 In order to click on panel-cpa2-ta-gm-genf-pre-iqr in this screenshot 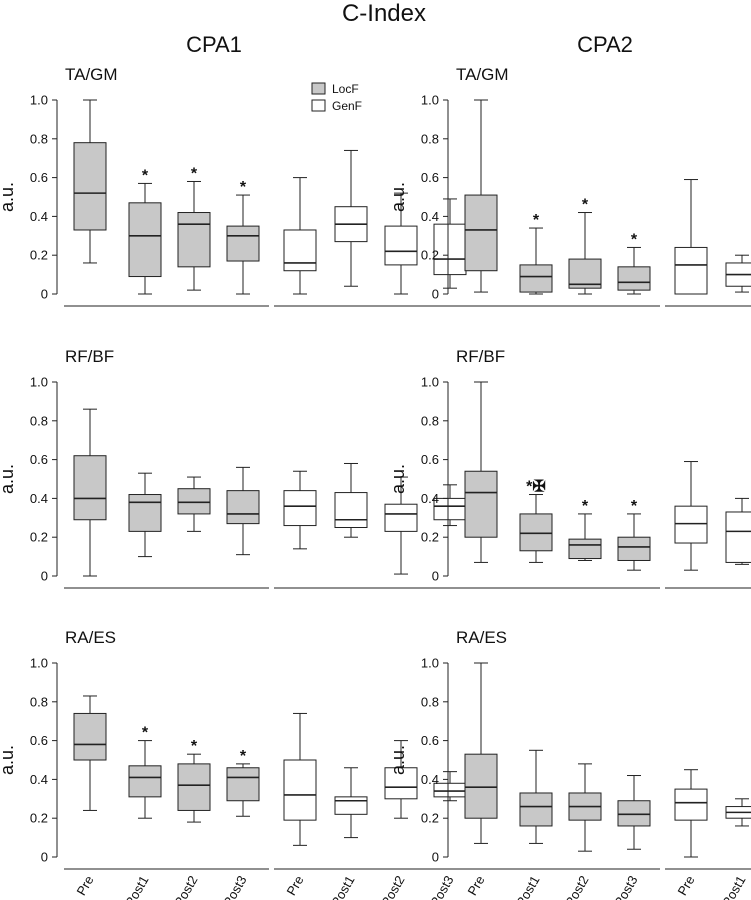, I will do `click(691, 270)`.